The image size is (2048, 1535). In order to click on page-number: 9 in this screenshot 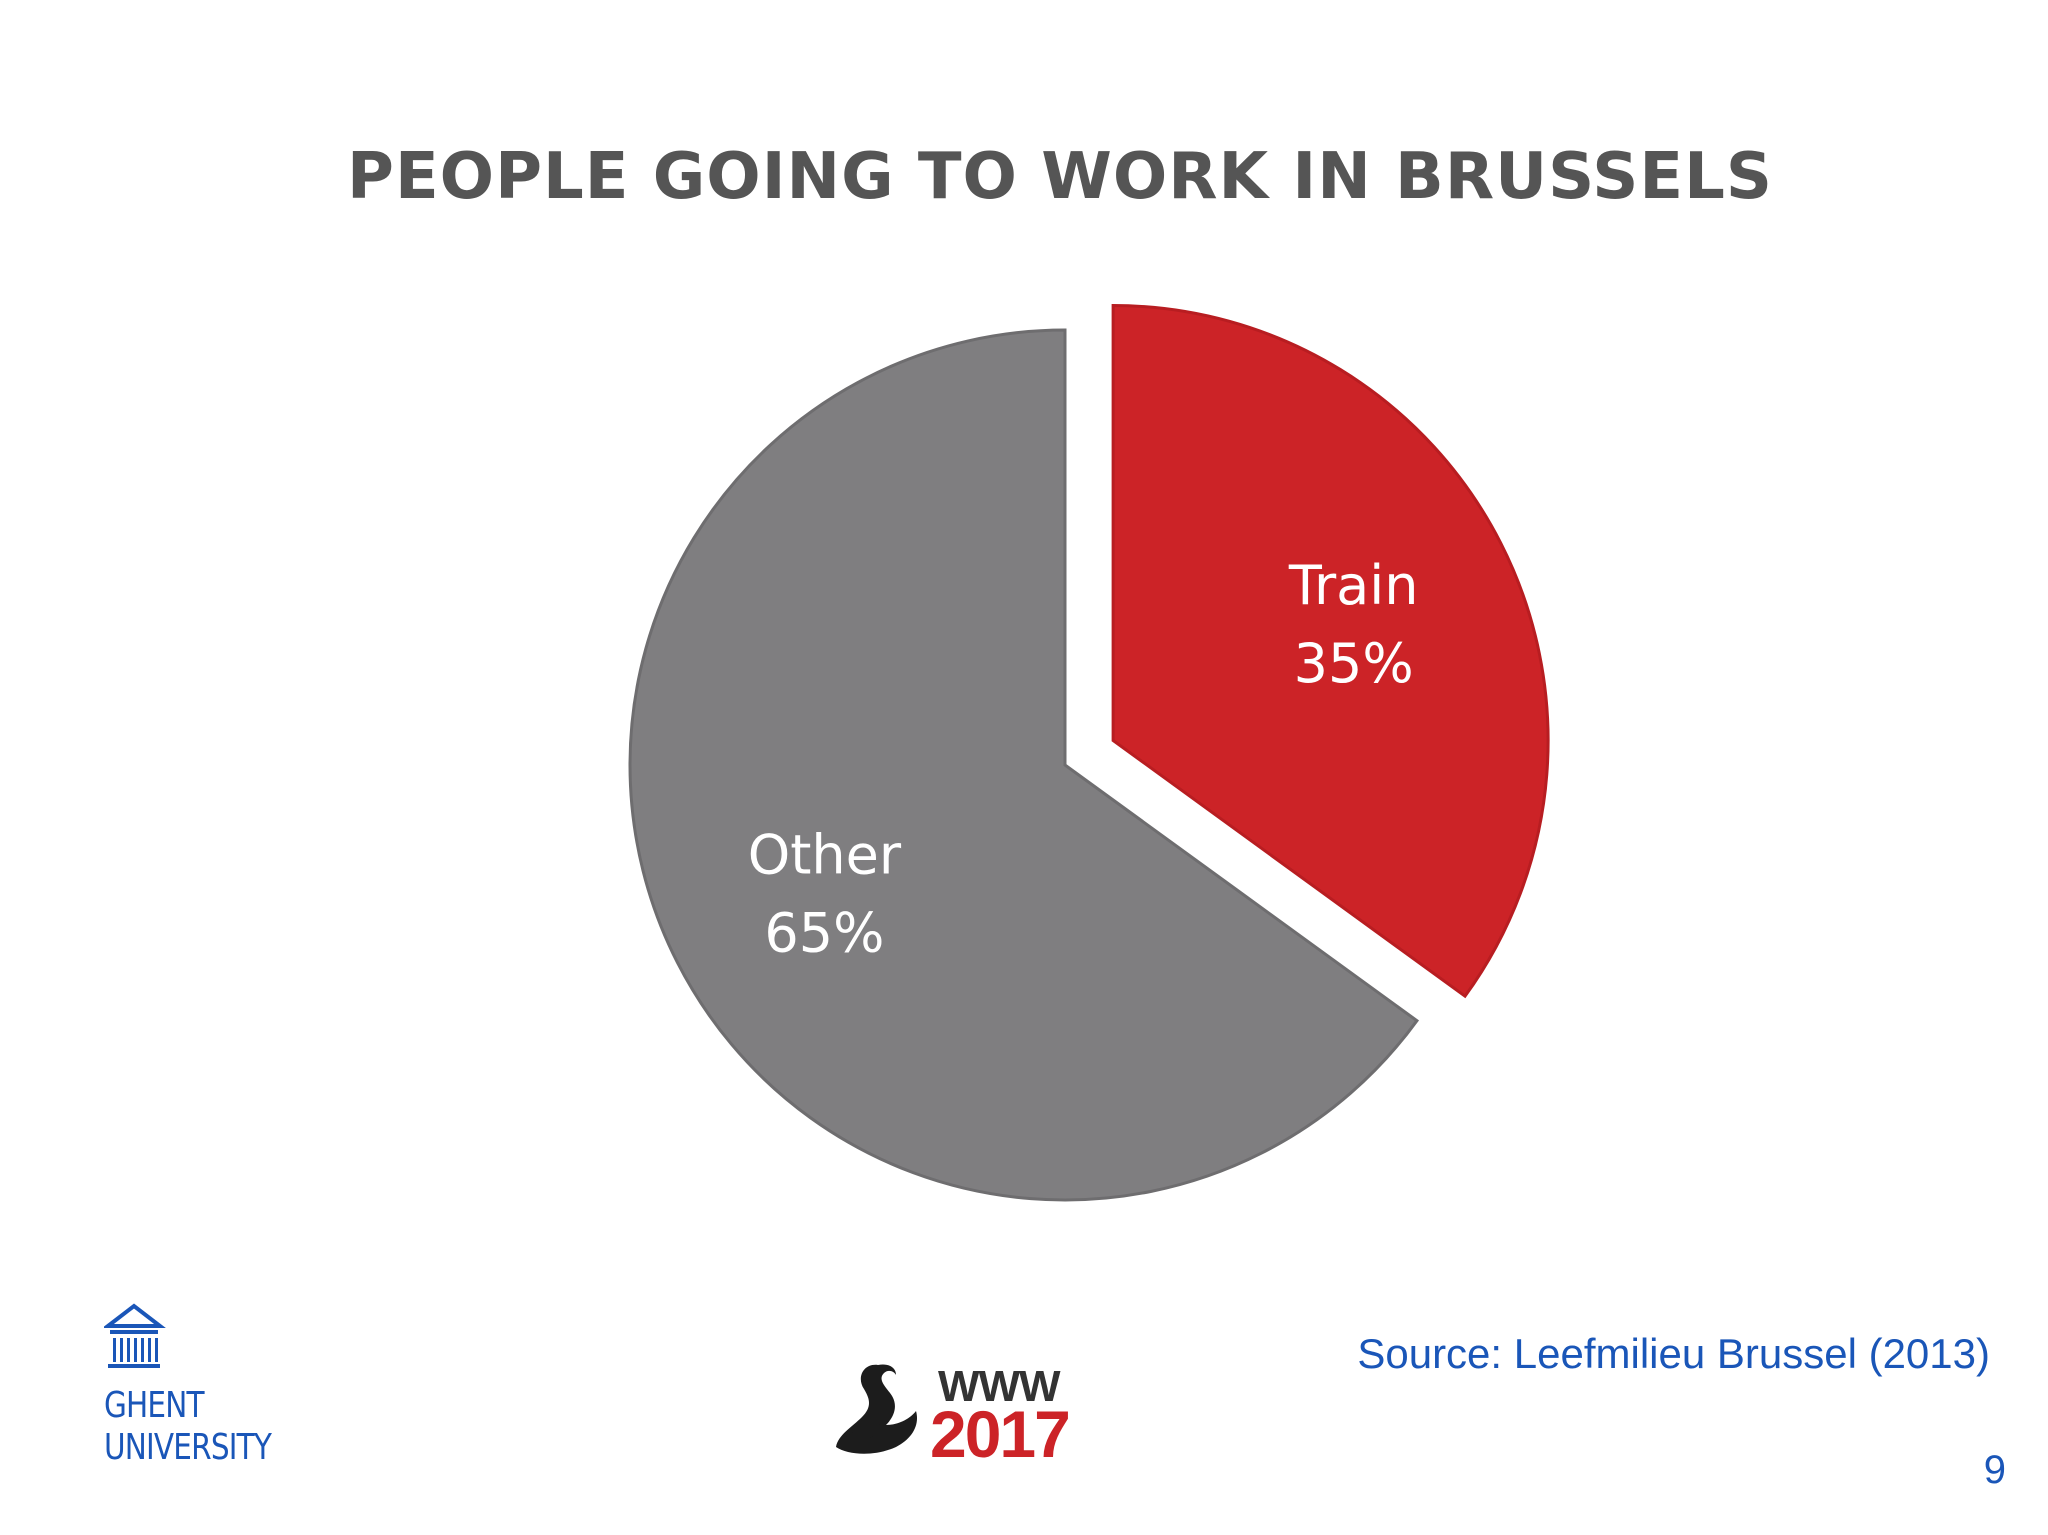, I will do `click(1994, 1470)`.